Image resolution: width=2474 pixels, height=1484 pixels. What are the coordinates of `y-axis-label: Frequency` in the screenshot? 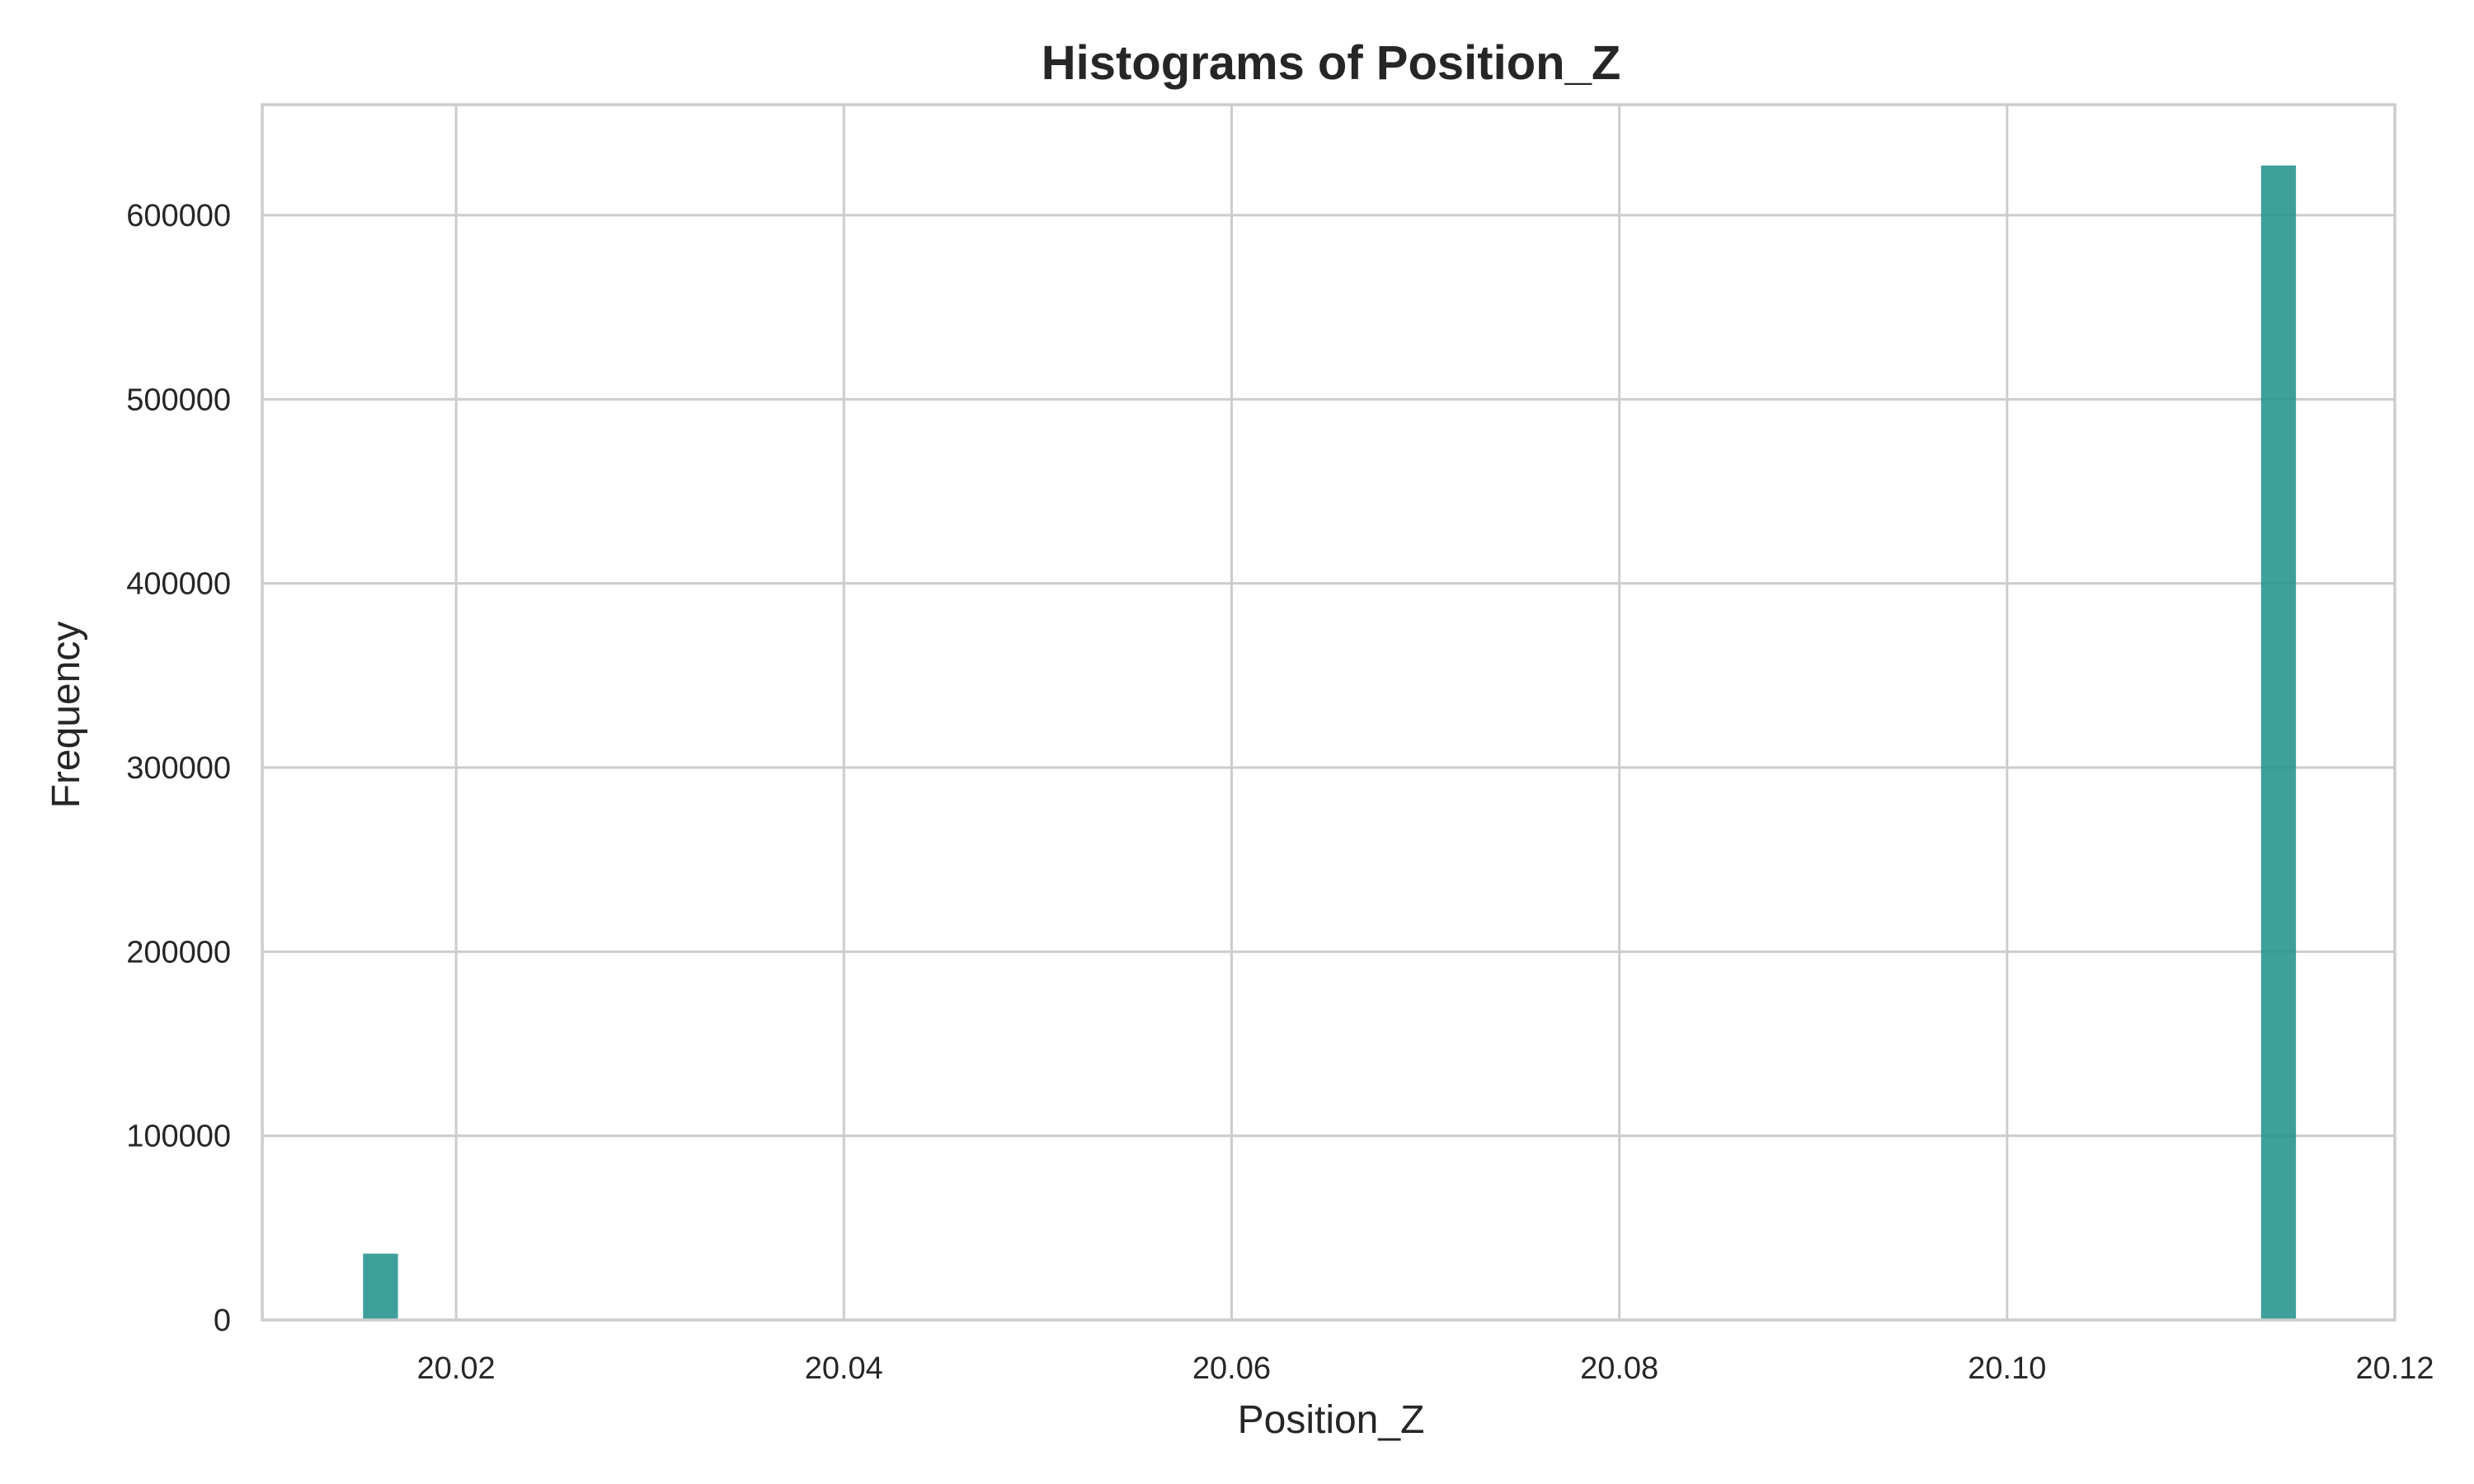 It's located at (66, 715).